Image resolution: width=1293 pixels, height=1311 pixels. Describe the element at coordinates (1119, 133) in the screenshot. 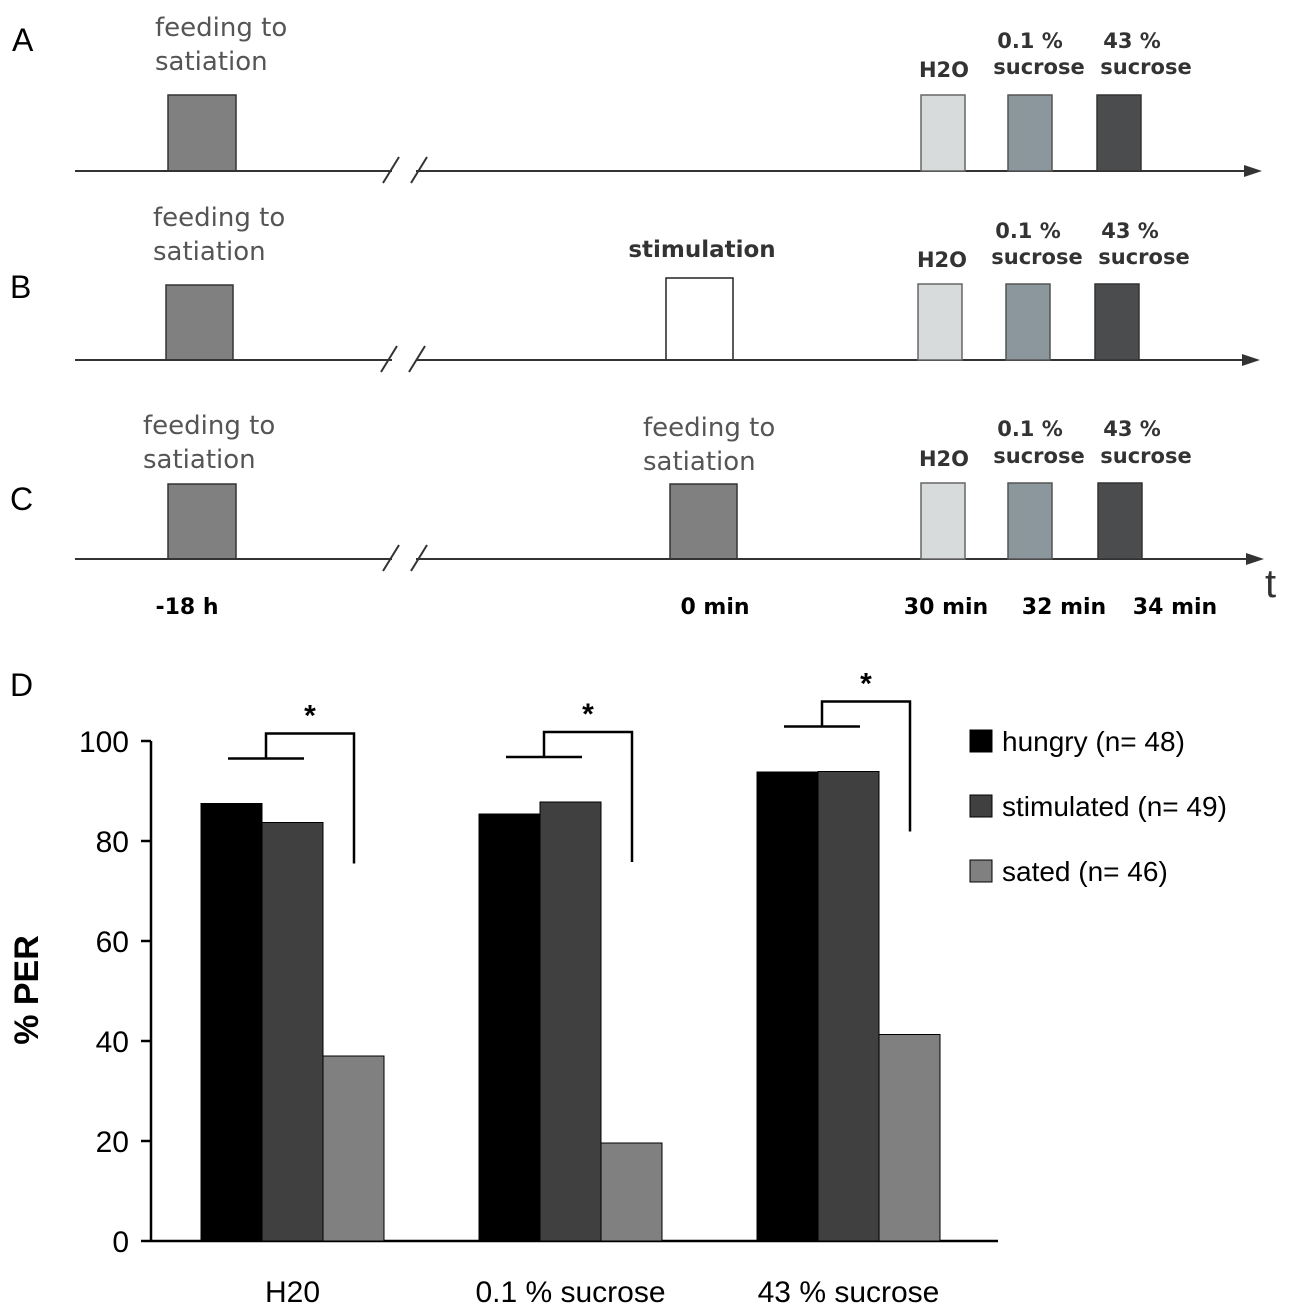

I see `probe-box-a-high` at that location.